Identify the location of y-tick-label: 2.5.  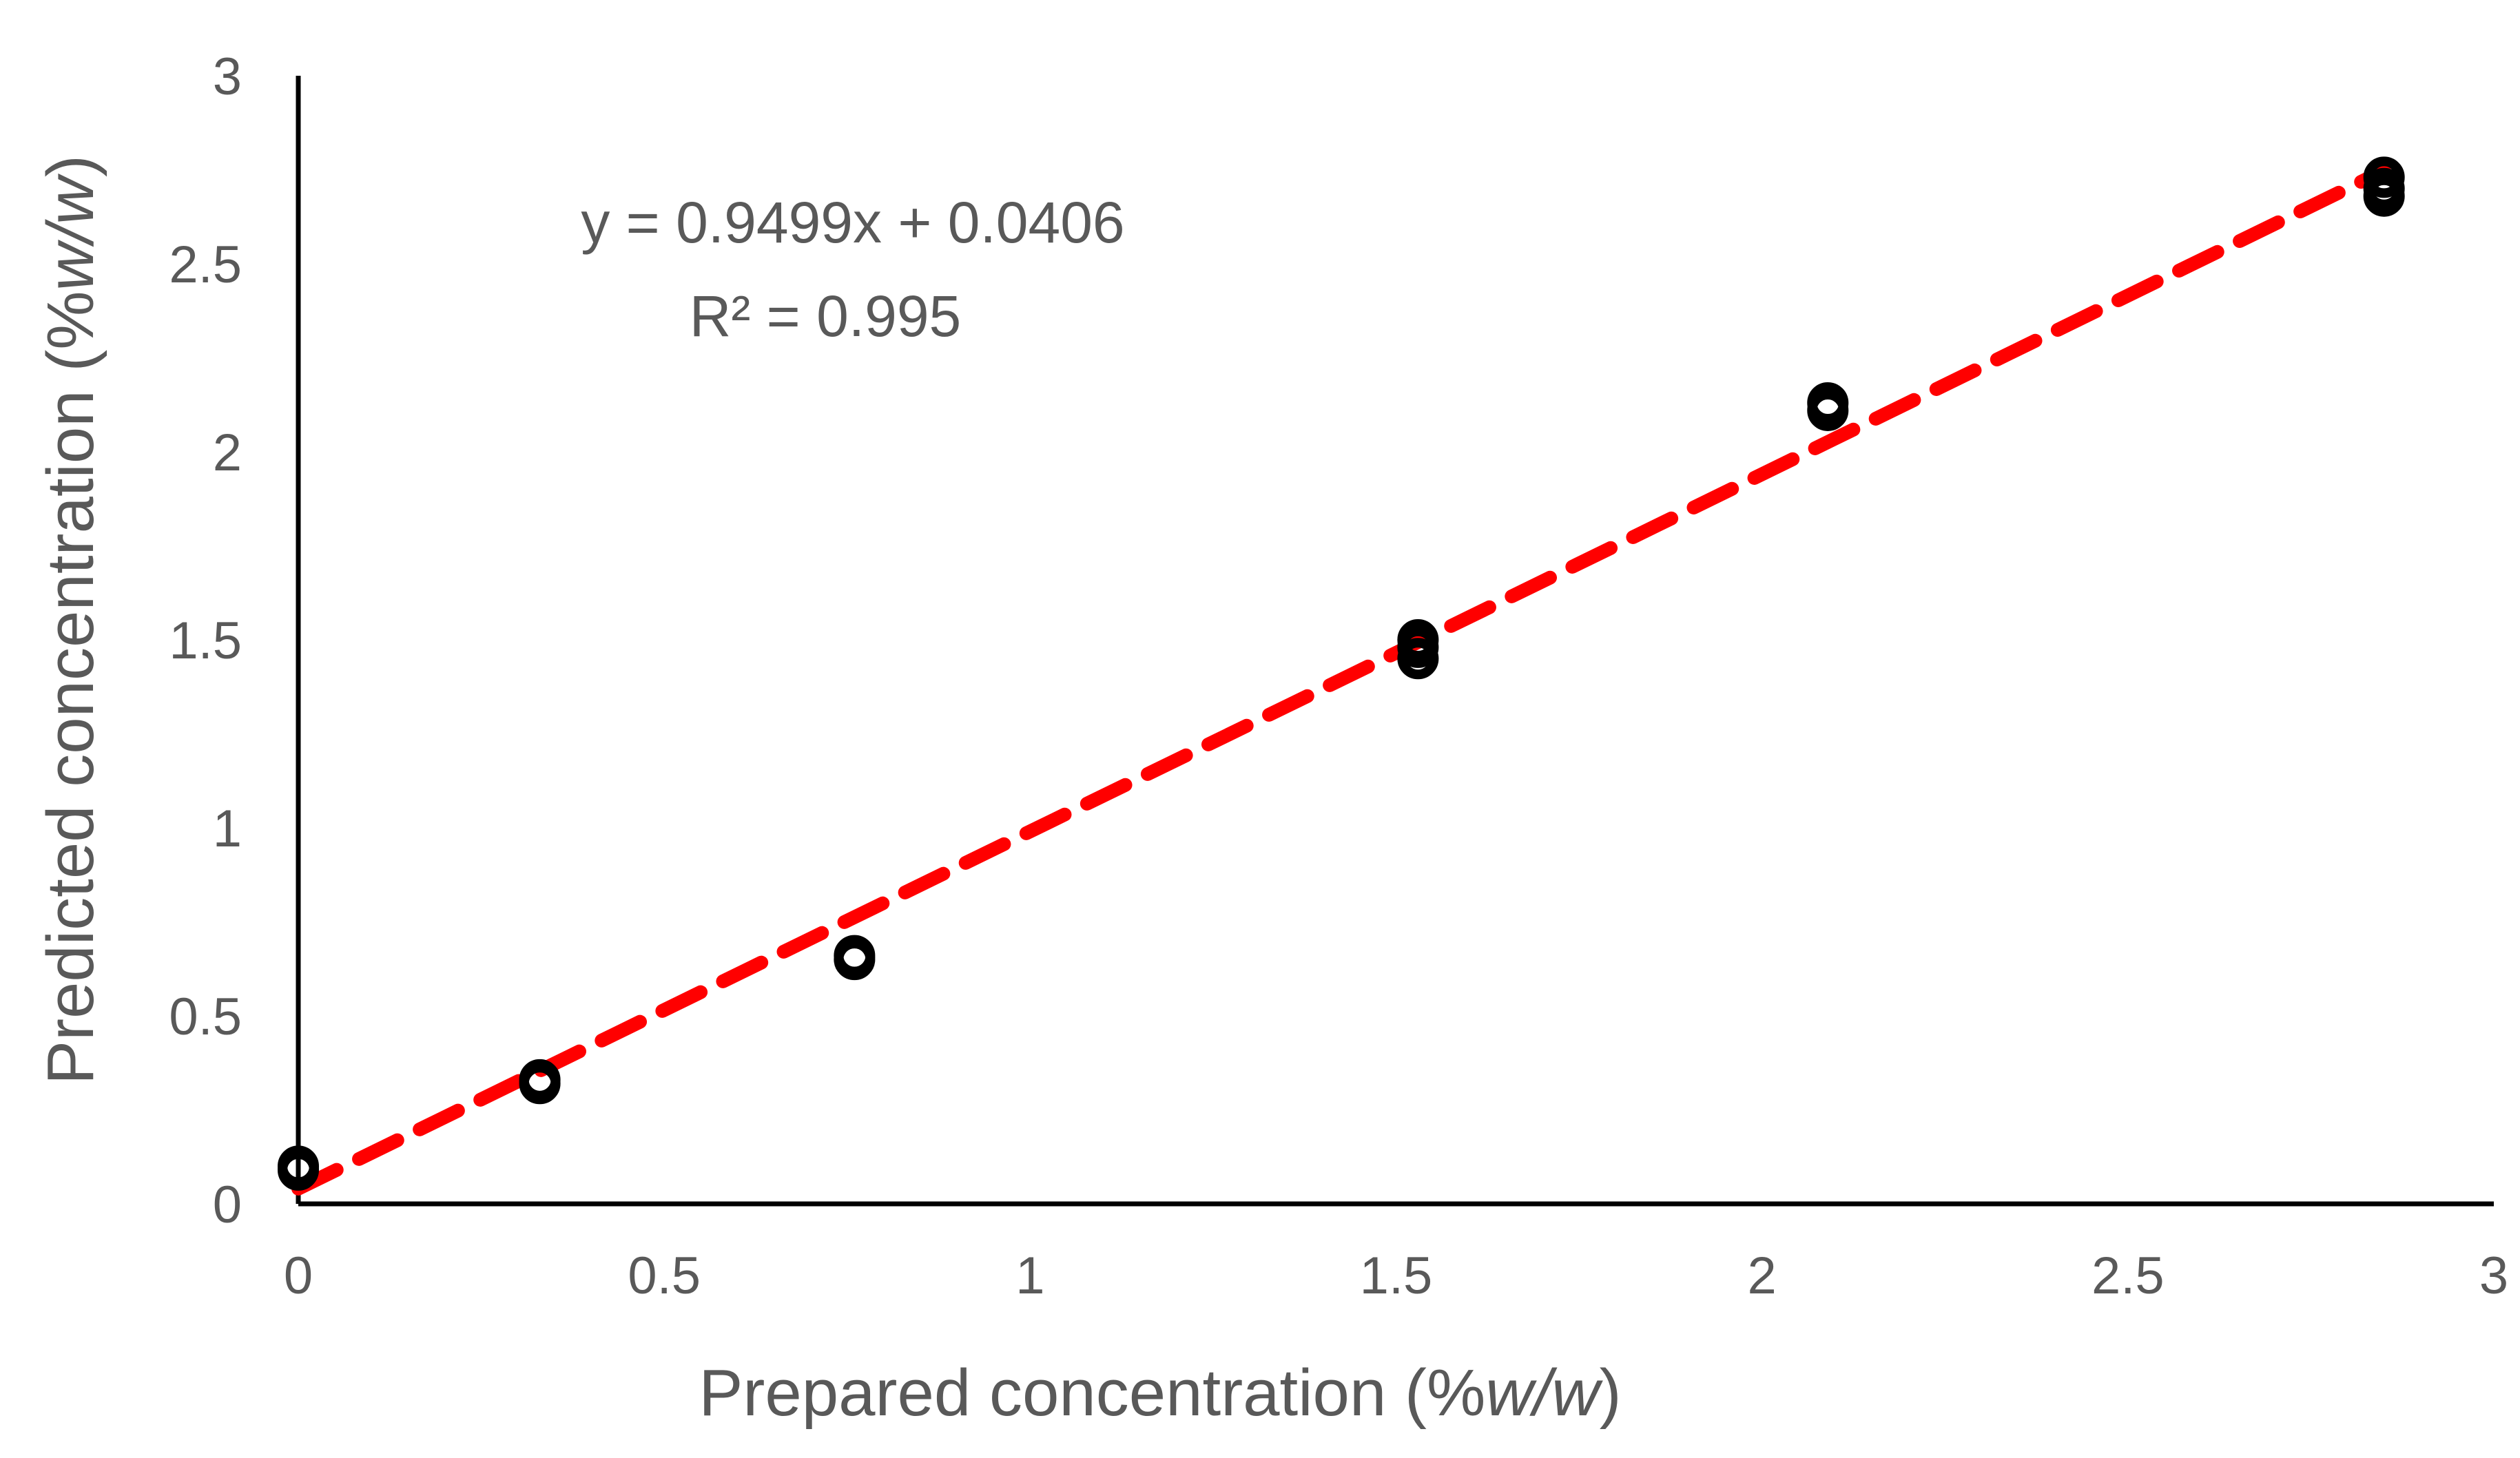
(205, 265).